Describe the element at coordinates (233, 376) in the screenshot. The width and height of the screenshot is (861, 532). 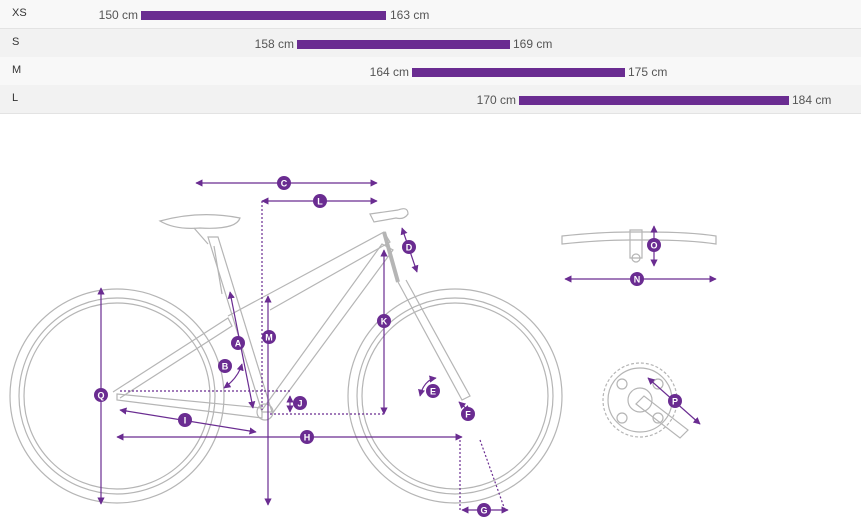
I see `arc-b` at that location.